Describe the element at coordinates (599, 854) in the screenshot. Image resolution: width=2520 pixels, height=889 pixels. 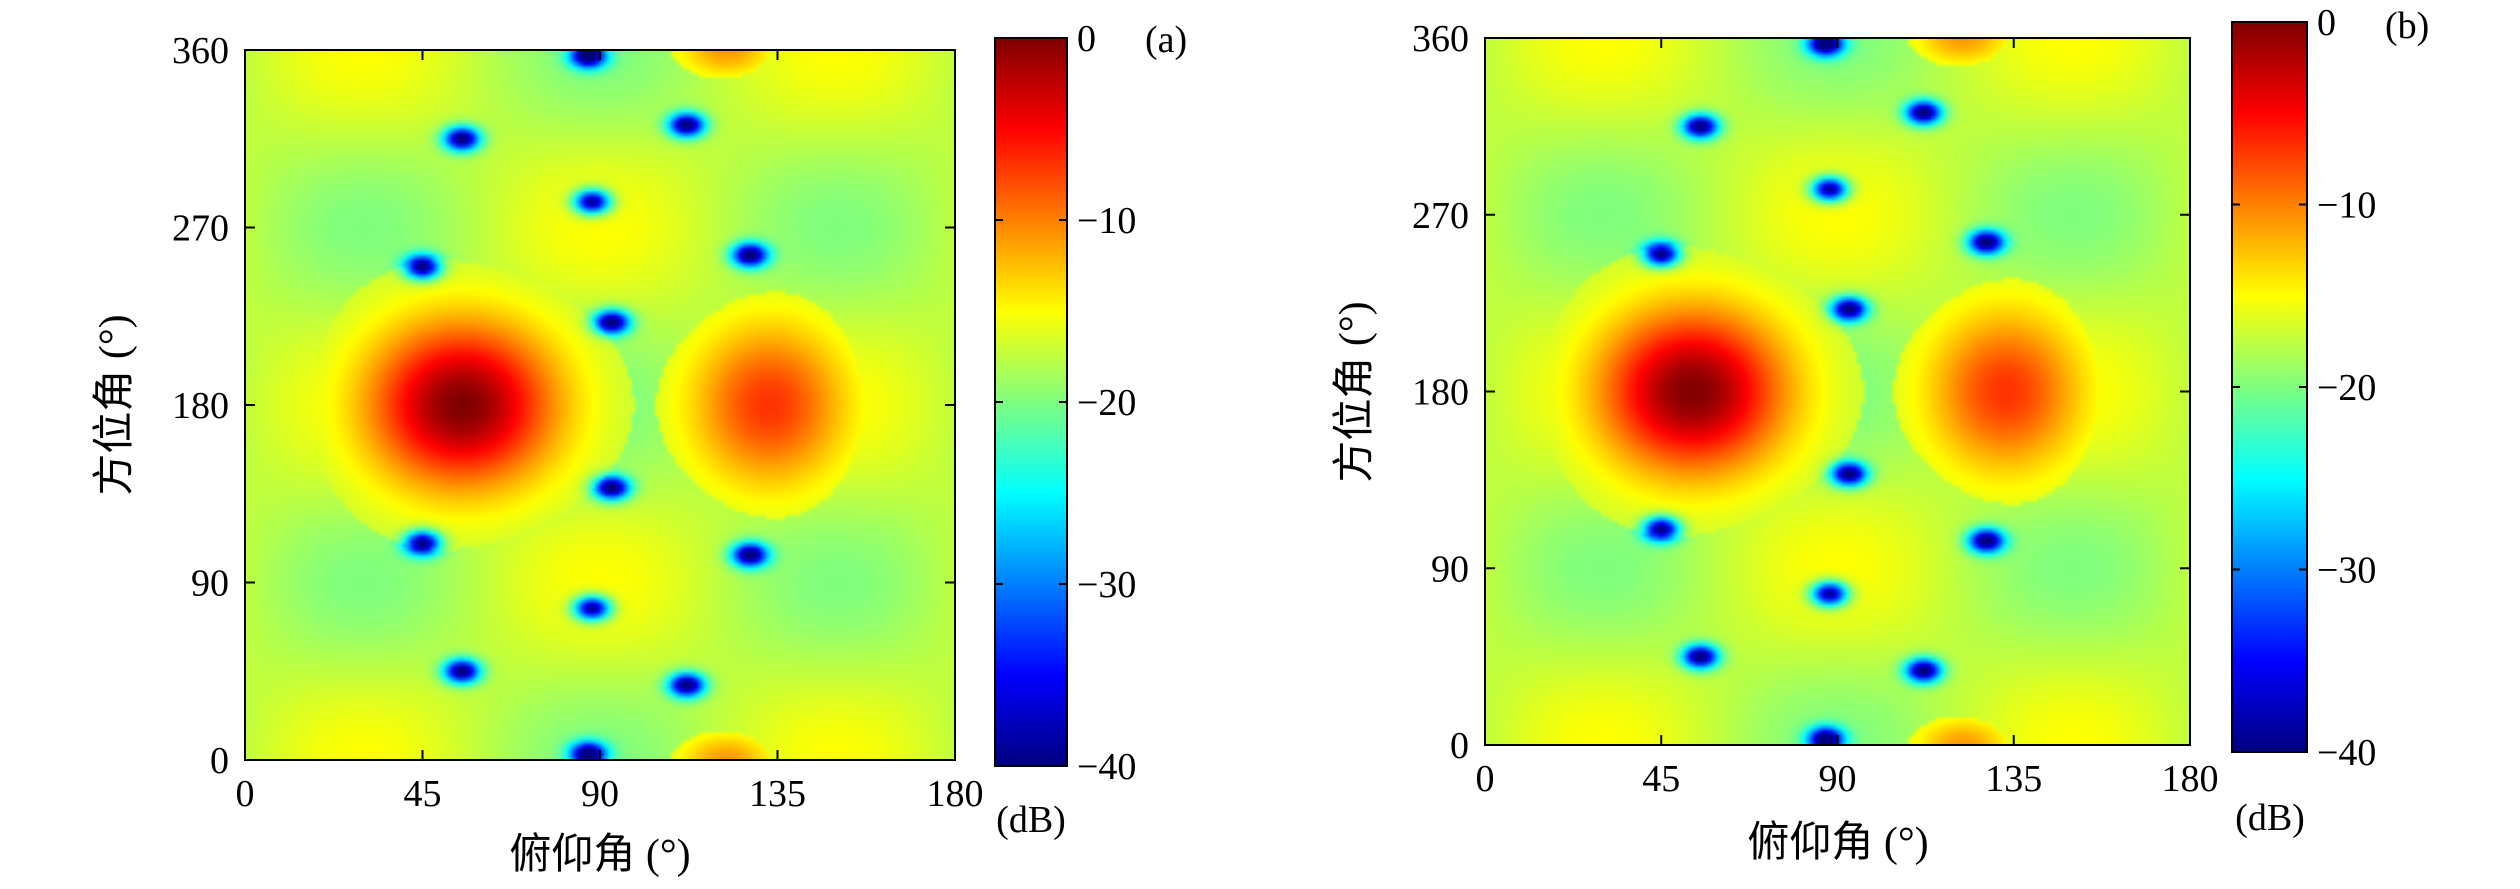
I see `x-axis-label-a: 俯仰角 (°)` at that location.